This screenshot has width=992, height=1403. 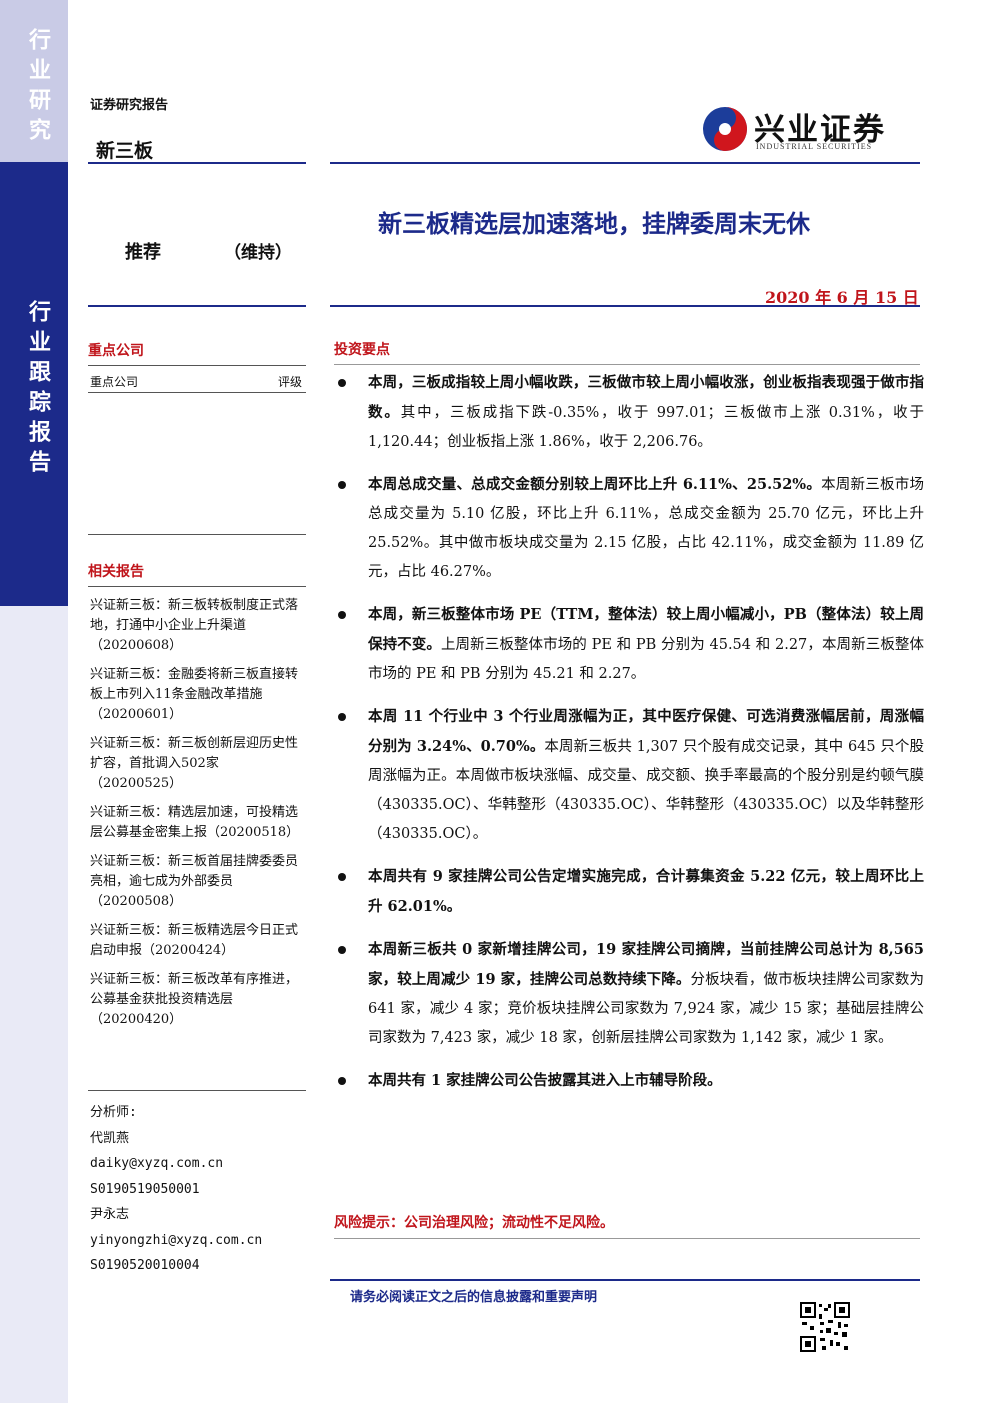 What do you see at coordinates (197, 353) in the screenshot?
I see `section-heading: 重点公司` at bounding box center [197, 353].